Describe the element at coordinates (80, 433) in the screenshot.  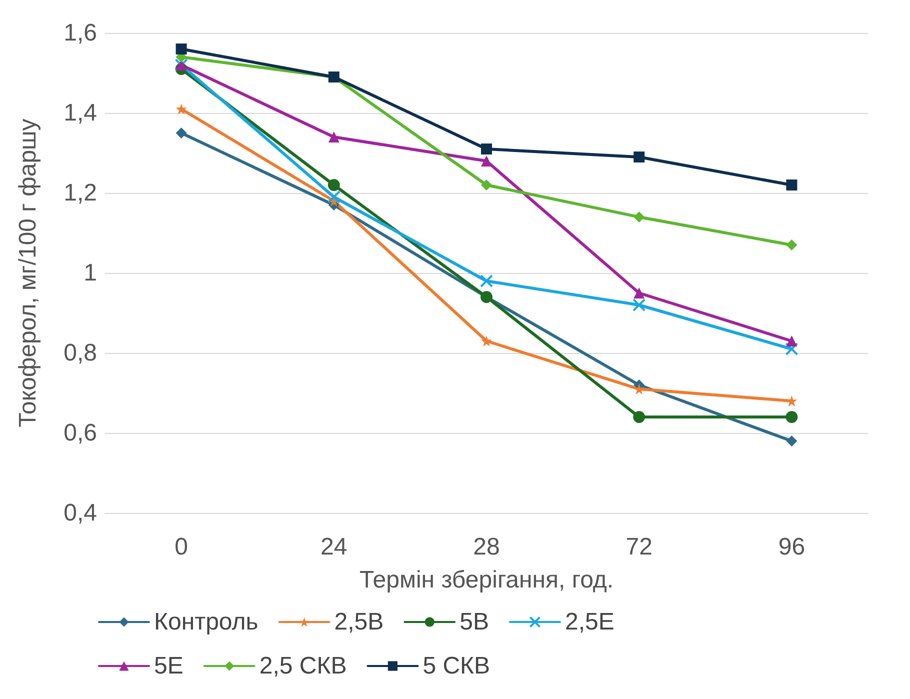
I see `y-tick-label: 0,6` at that location.